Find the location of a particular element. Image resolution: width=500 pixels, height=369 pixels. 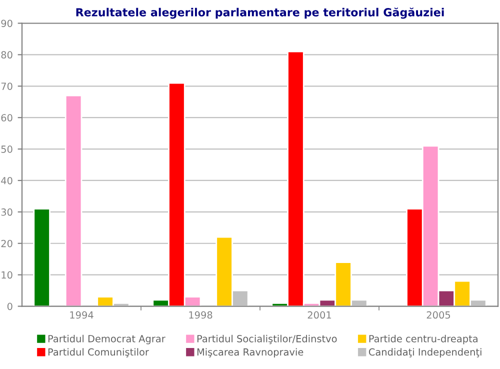

y-tick-label: 60 is located at coordinates (6, 118).